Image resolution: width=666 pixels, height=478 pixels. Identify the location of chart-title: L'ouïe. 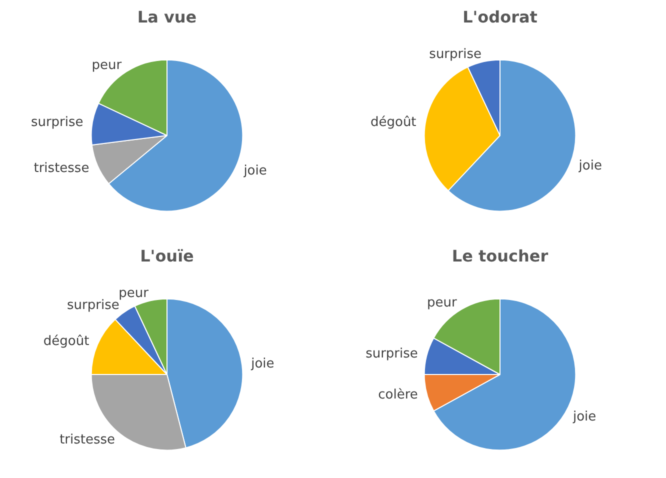
(167, 256).